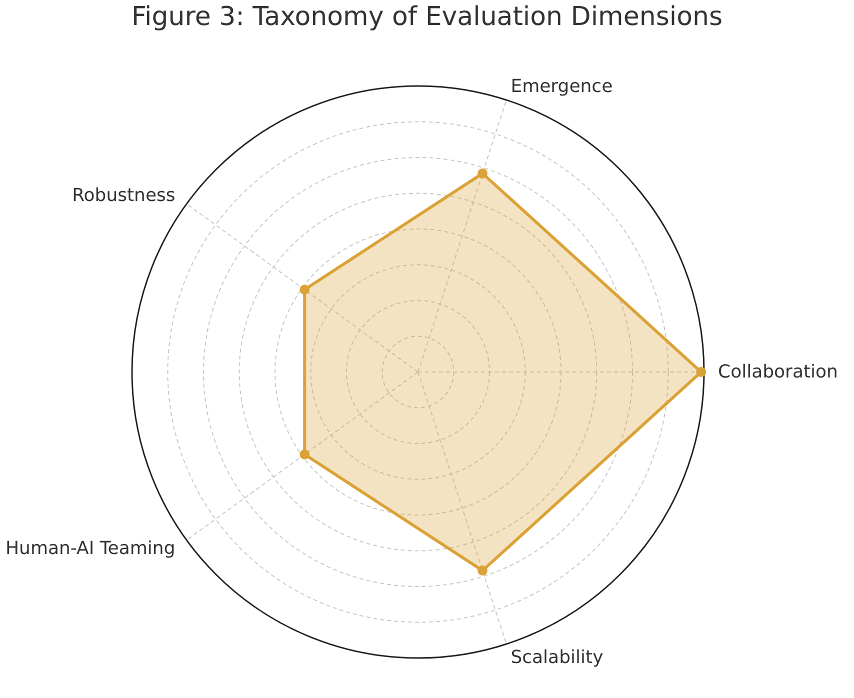 Image resolution: width=854 pixels, height=698 pixels. I want to click on spoke-label: Emergence, so click(561, 87).